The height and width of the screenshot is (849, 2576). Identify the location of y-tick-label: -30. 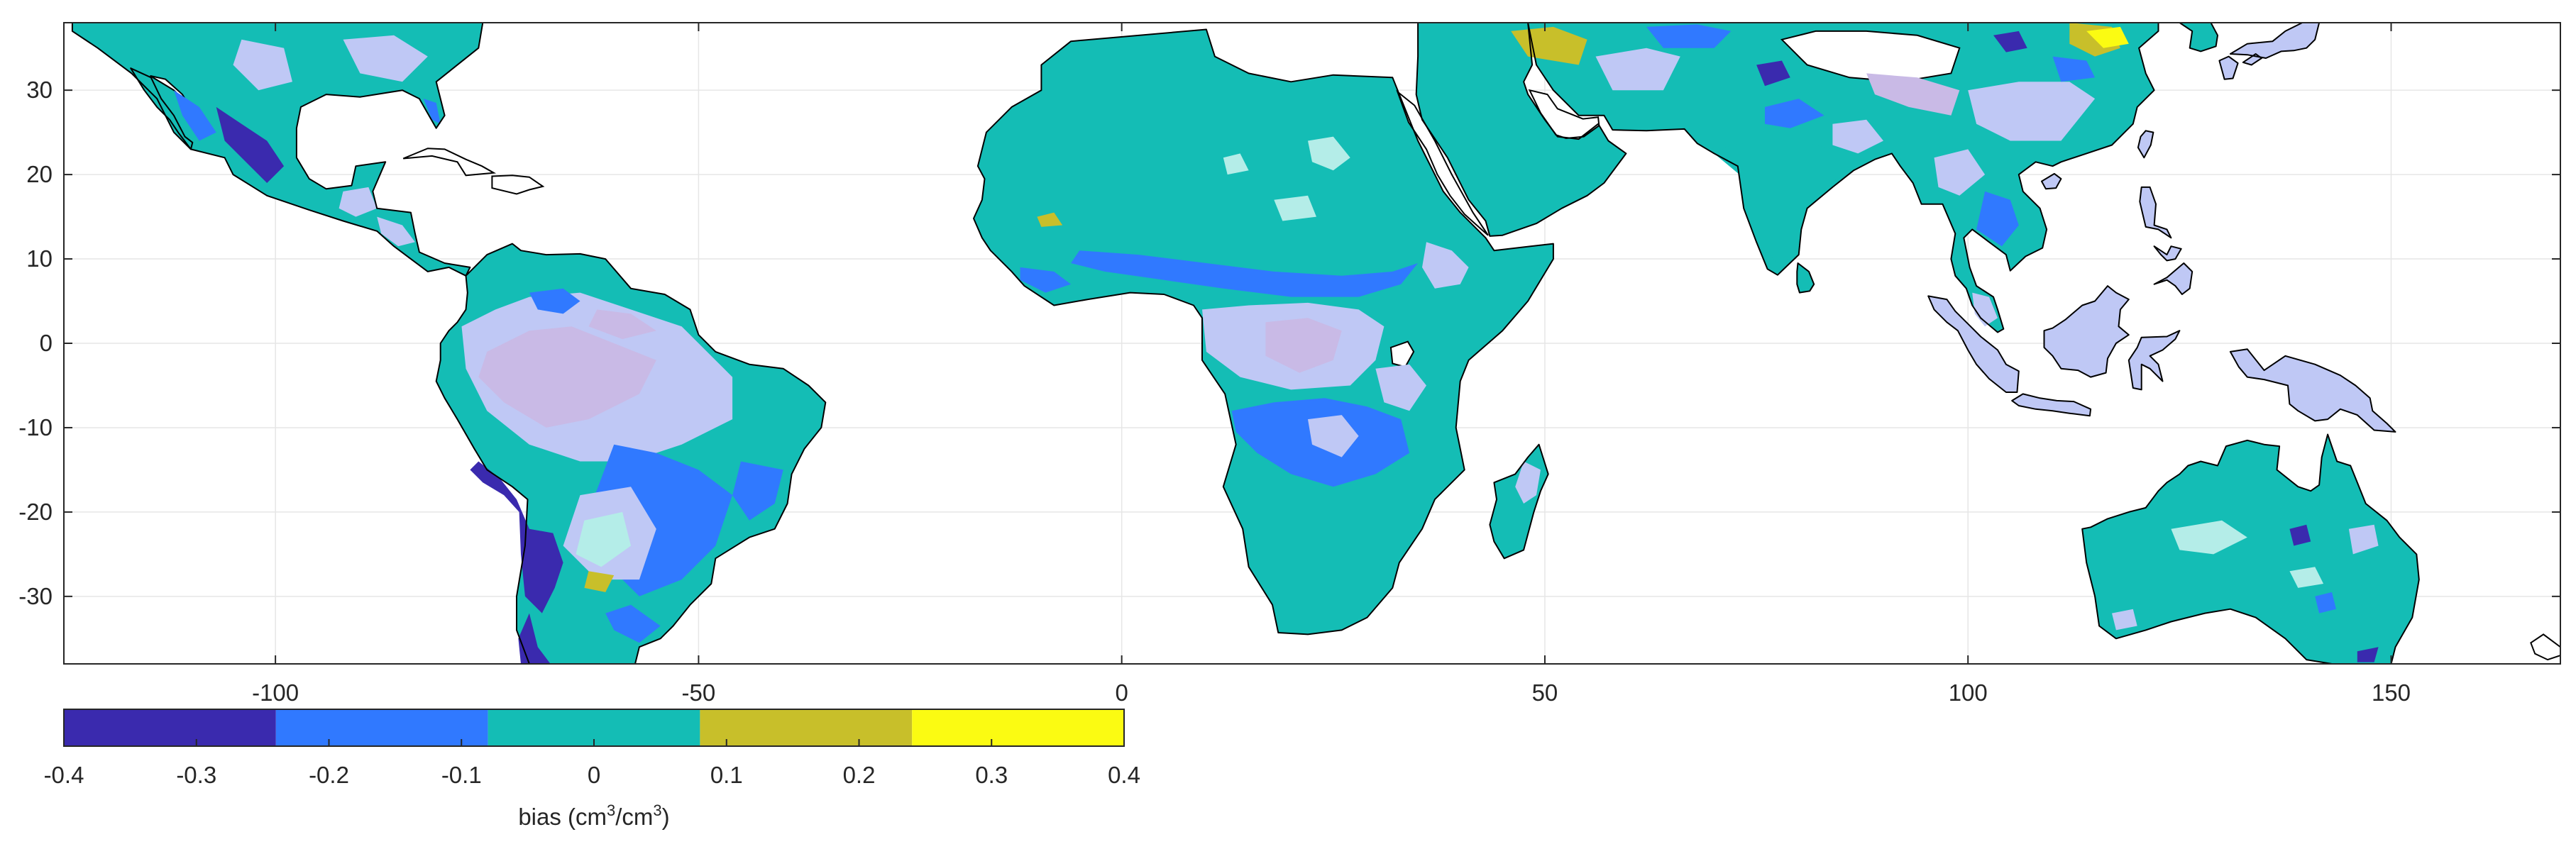
(35, 596).